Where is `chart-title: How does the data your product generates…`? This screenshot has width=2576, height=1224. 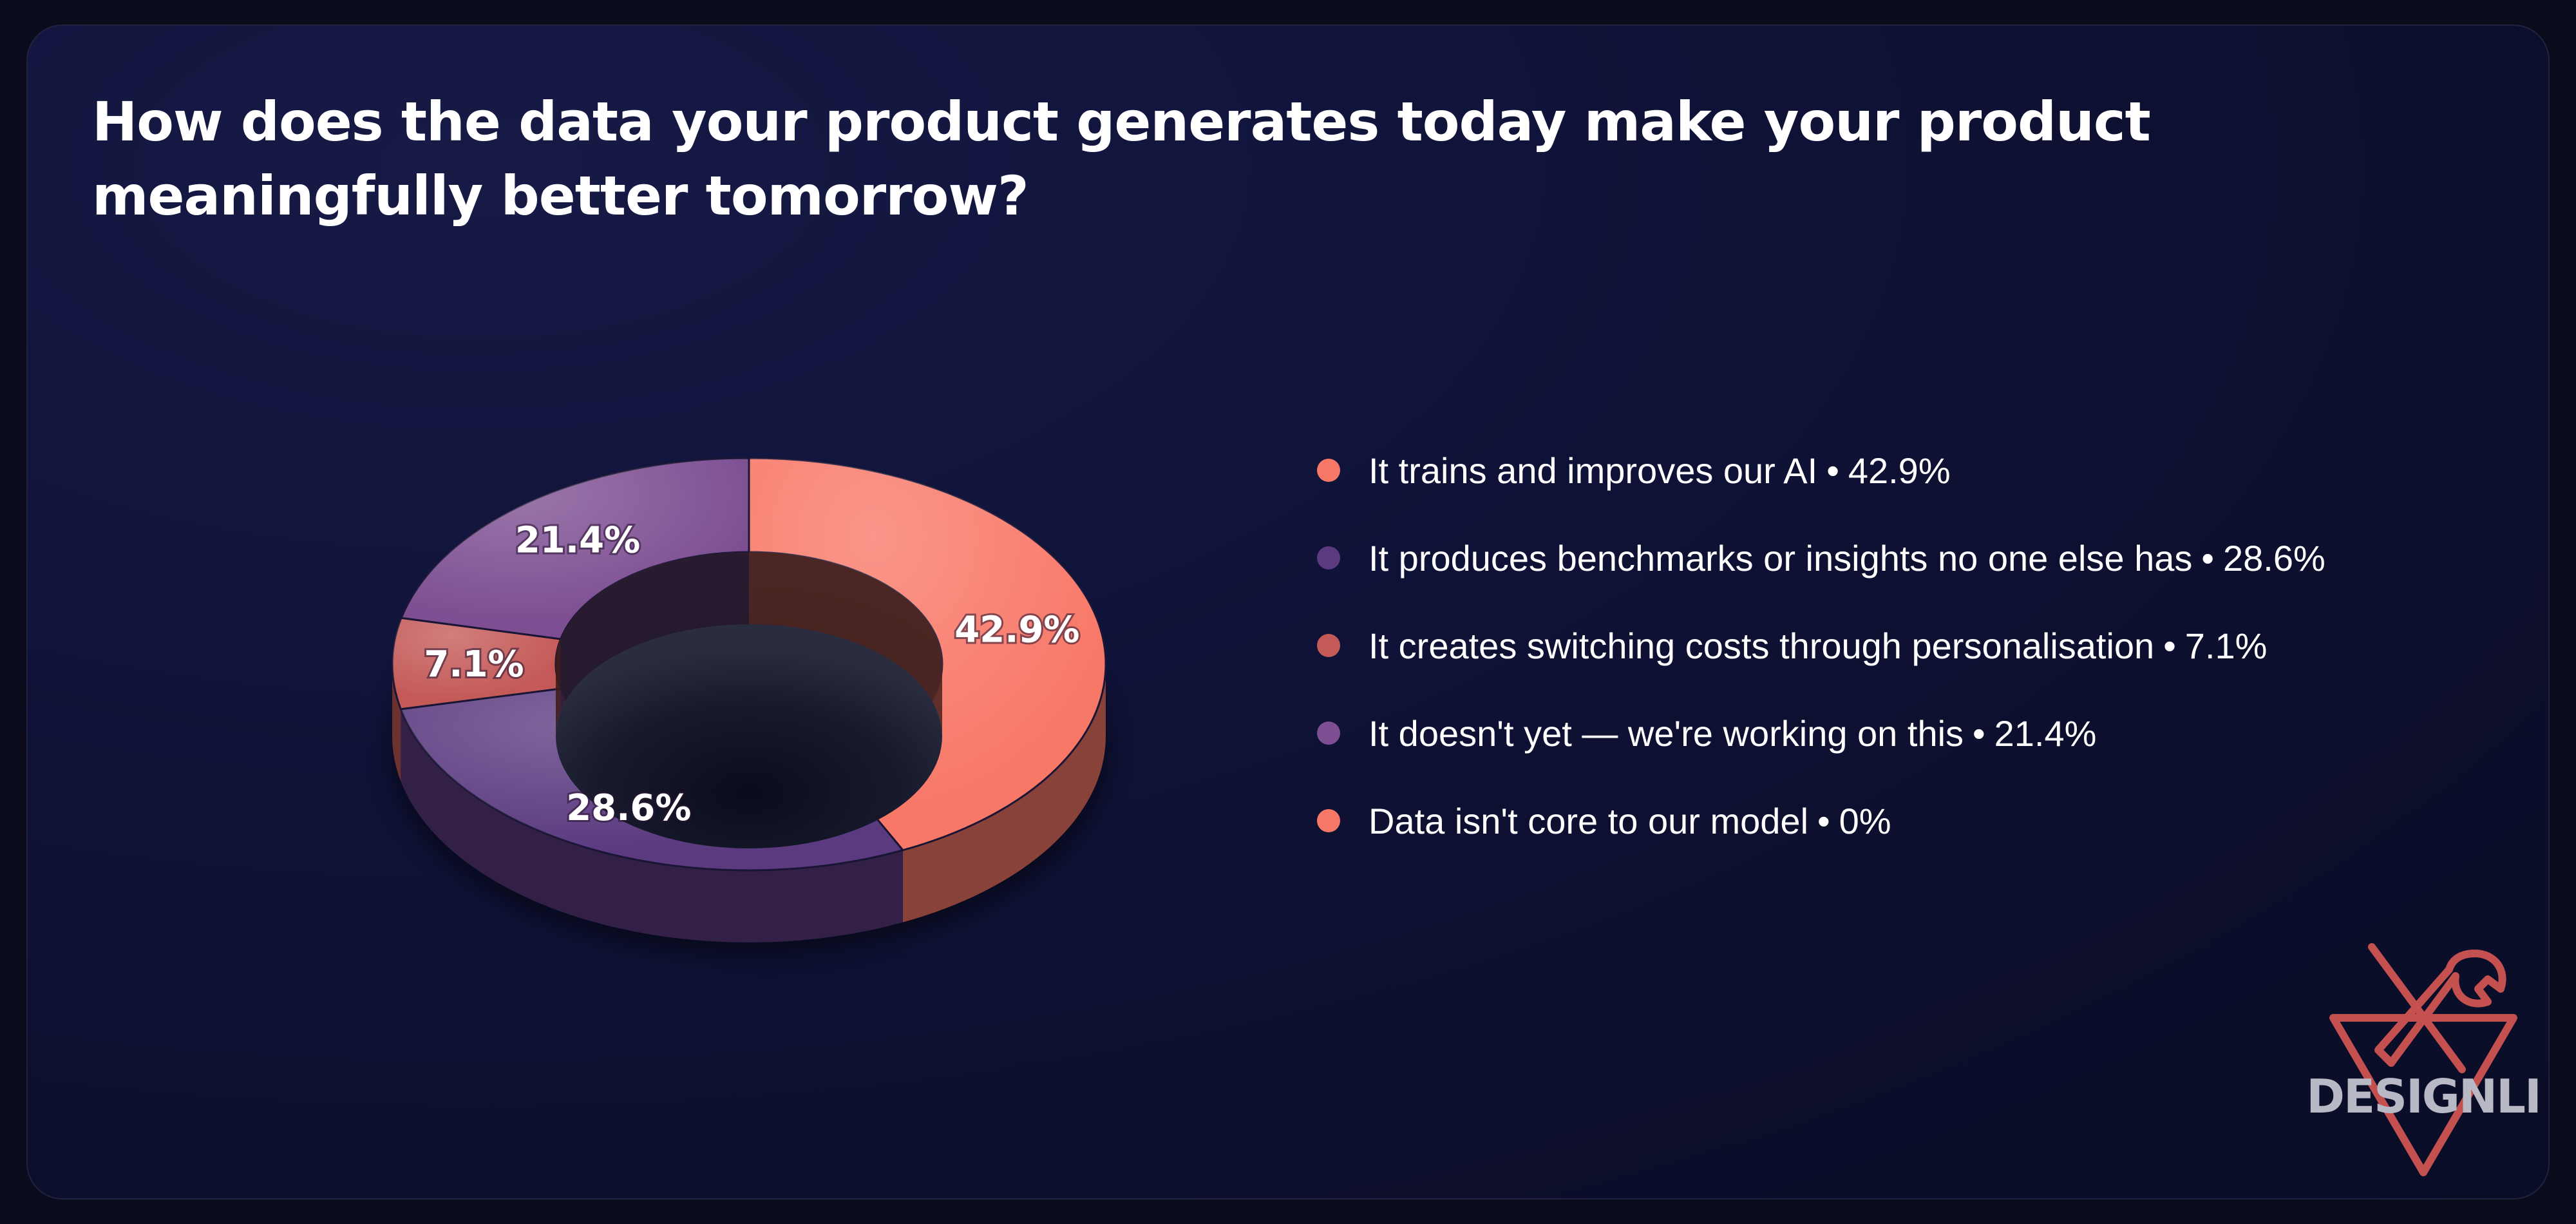
chart-title: How does the data your product generates… is located at coordinates (1122, 158).